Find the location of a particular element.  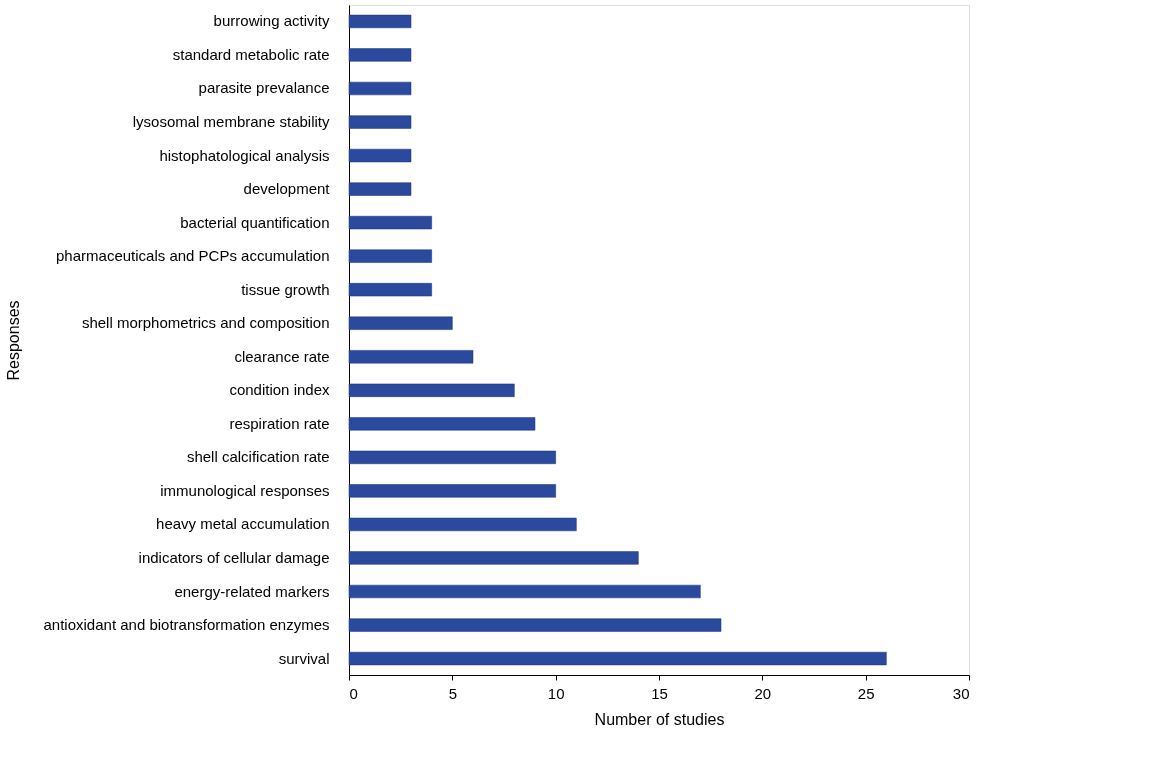

y-tick-label: heavy metal accumulation is located at coordinates (243, 524).